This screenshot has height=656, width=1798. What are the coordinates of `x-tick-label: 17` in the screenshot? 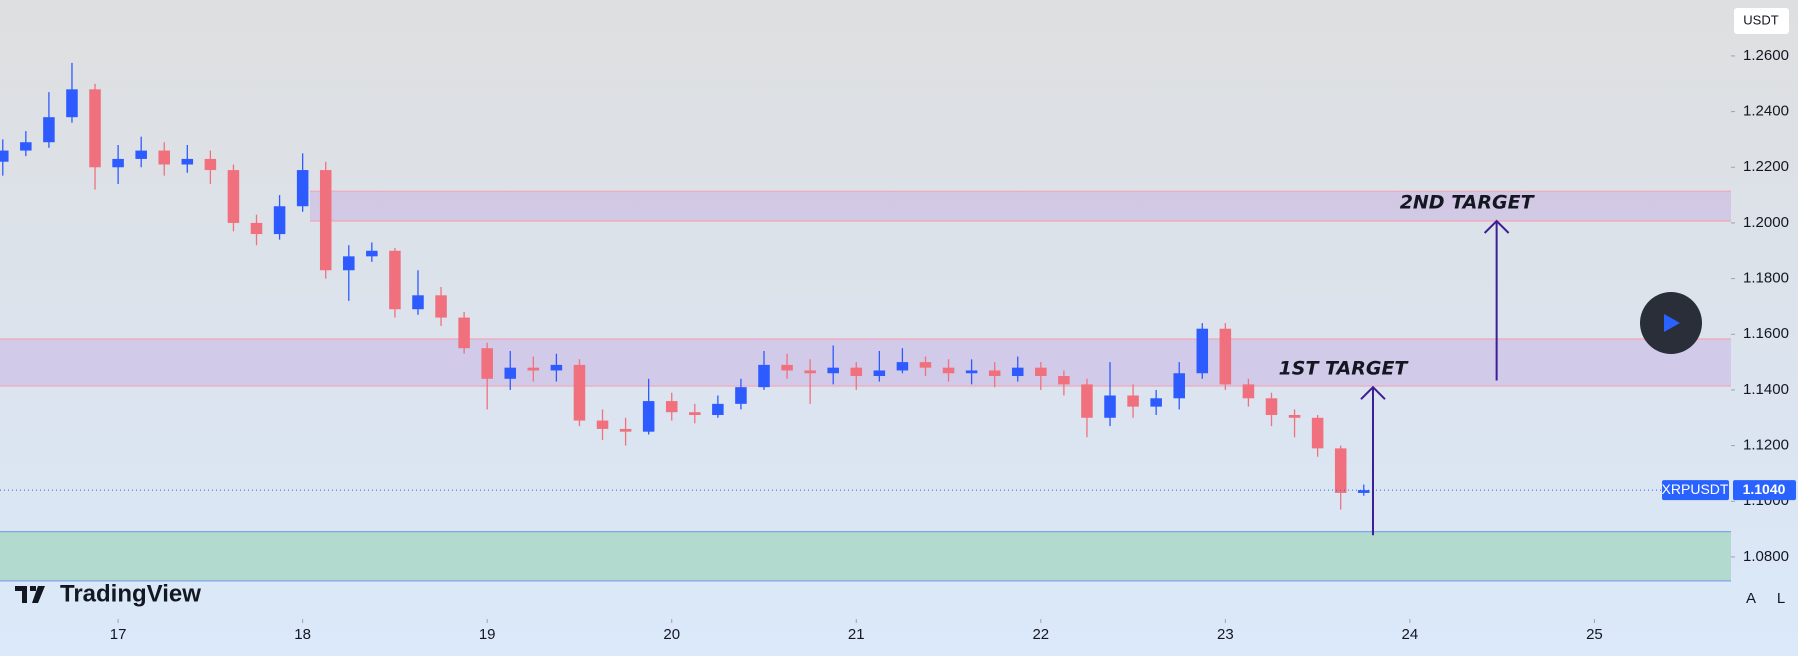 It's located at (118, 634).